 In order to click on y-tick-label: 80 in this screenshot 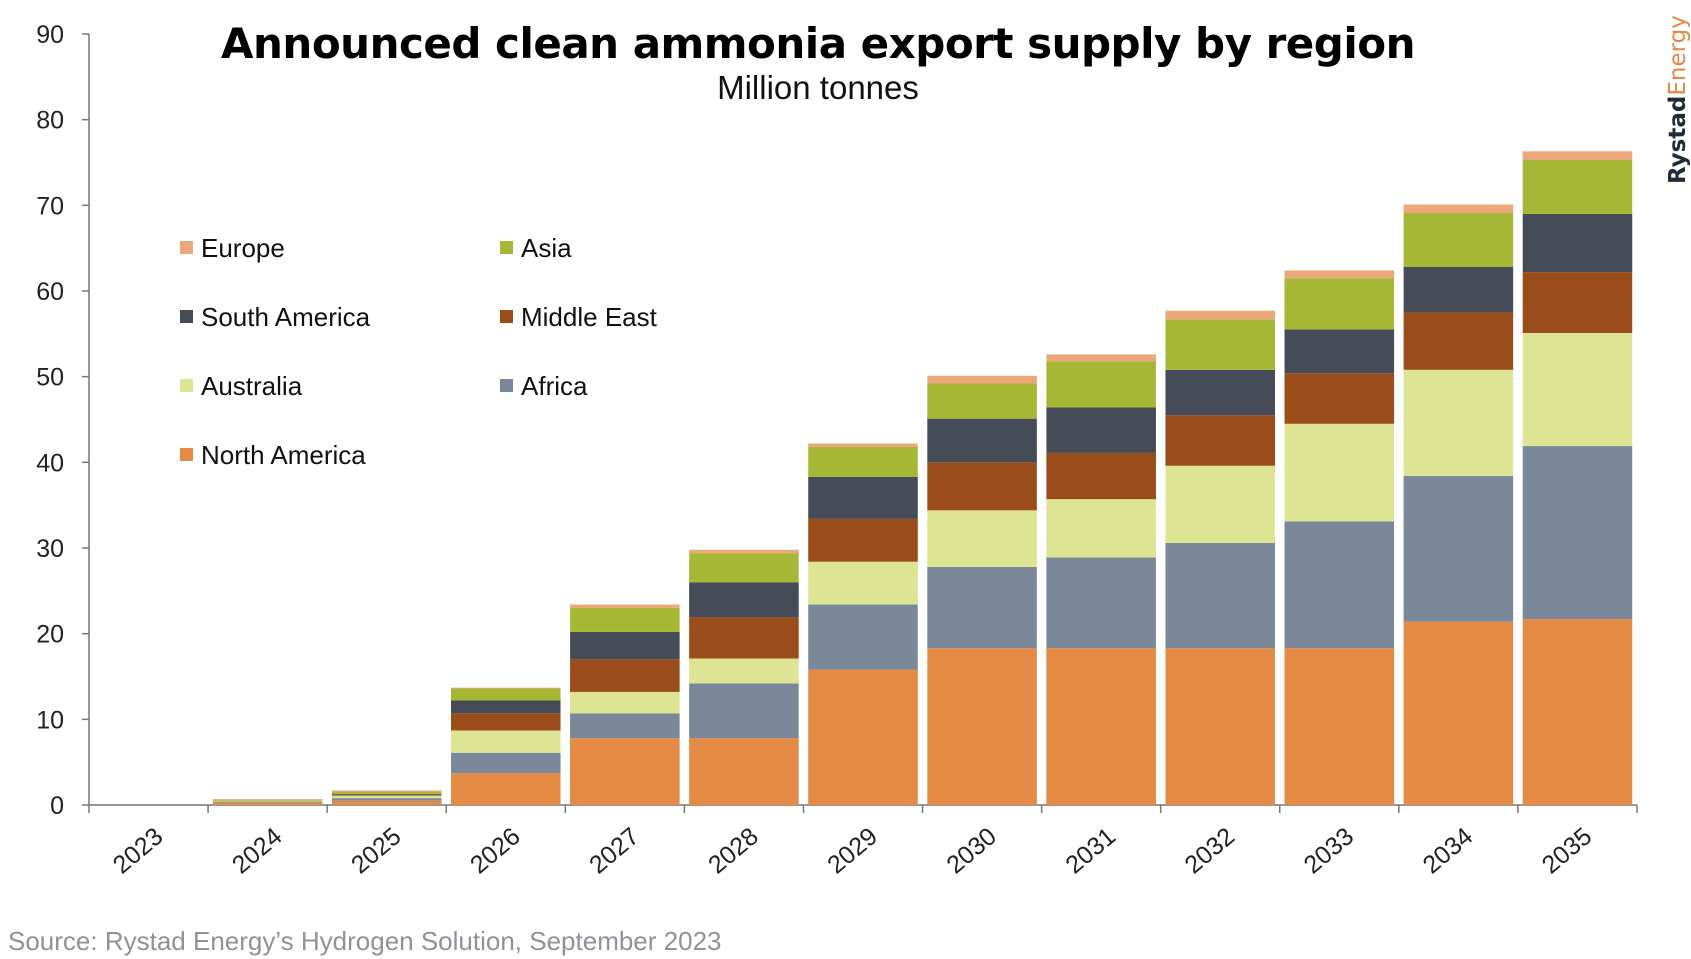, I will do `click(50, 121)`.